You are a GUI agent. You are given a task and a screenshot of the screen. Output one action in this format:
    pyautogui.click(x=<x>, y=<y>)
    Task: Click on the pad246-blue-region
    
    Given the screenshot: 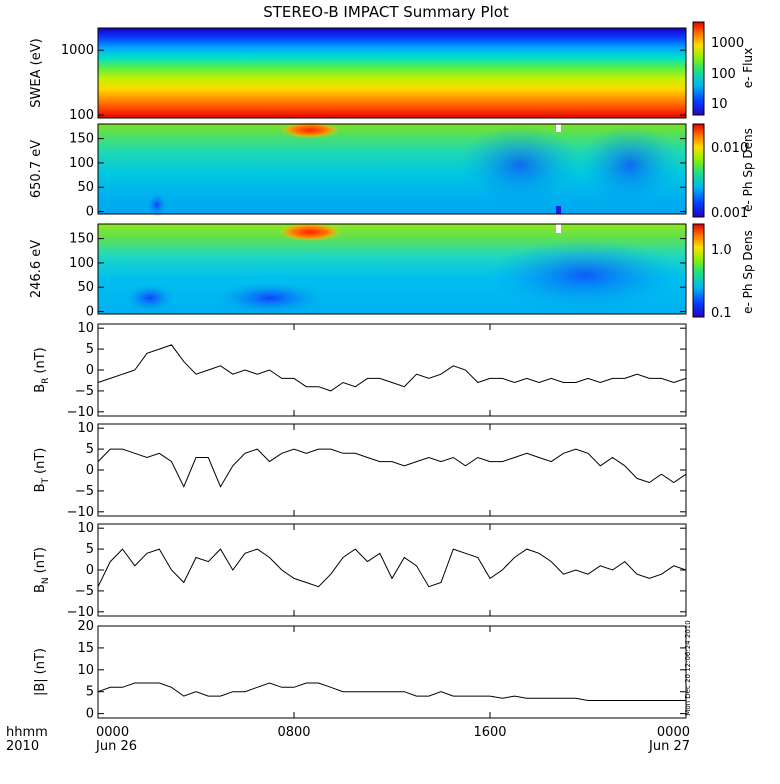 What is the action you would take?
    pyautogui.click(x=150, y=298)
    